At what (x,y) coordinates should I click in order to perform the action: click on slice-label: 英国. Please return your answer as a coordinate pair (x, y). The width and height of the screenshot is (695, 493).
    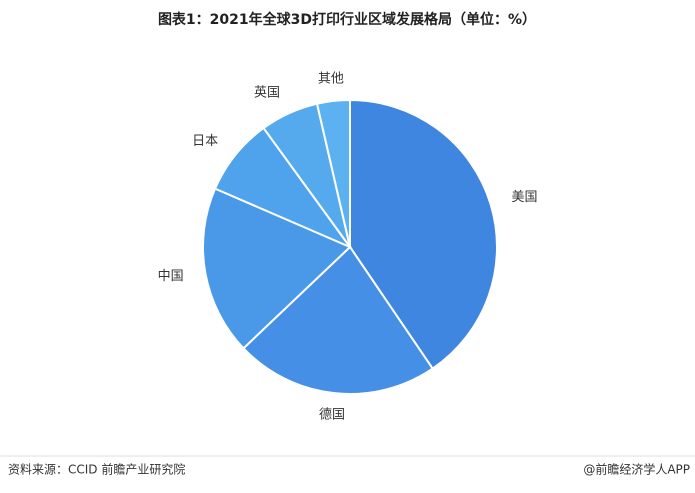
    Looking at the image, I should click on (267, 93).